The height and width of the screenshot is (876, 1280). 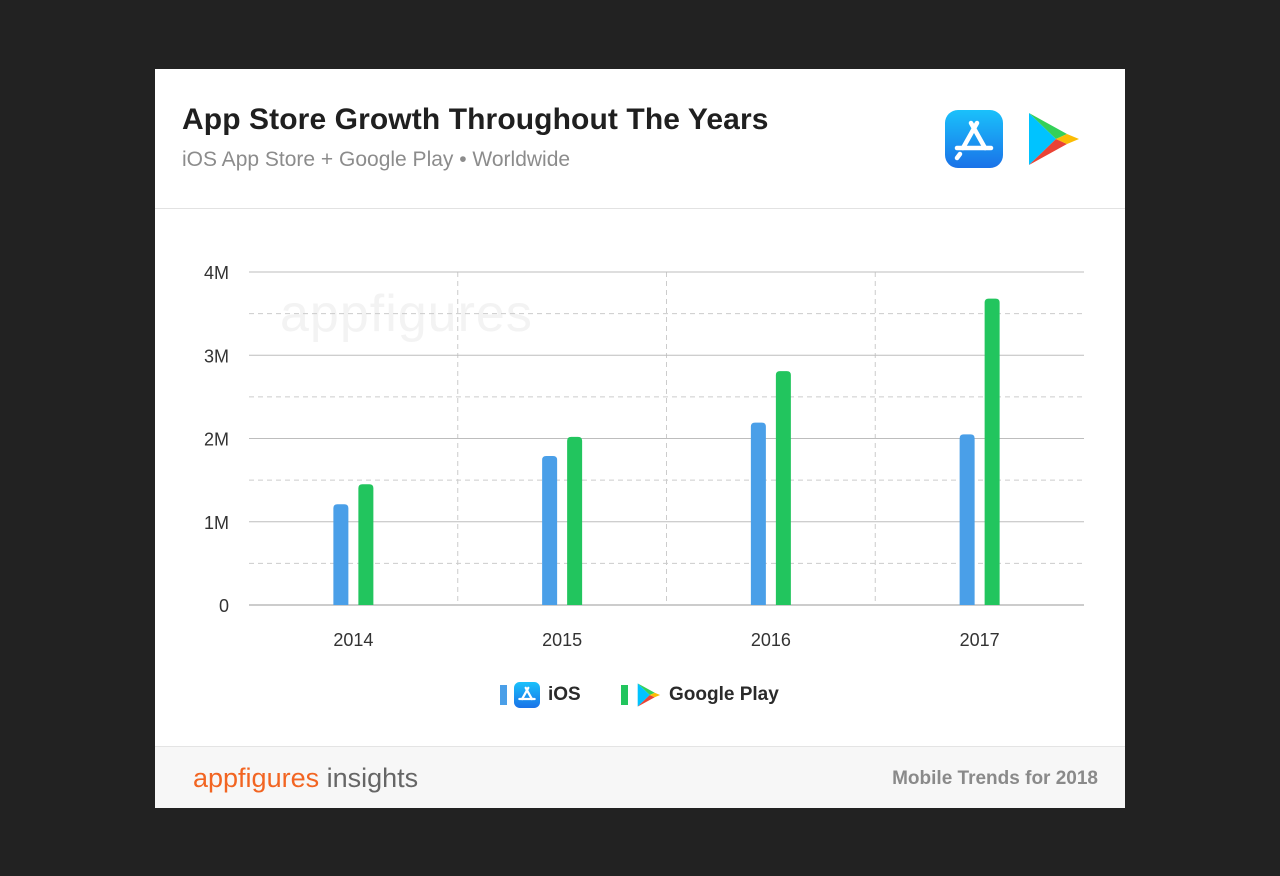 What do you see at coordinates (724, 694) in the screenshot?
I see `legend-label-google-play: Google Play` at bounding box center [724, 694].